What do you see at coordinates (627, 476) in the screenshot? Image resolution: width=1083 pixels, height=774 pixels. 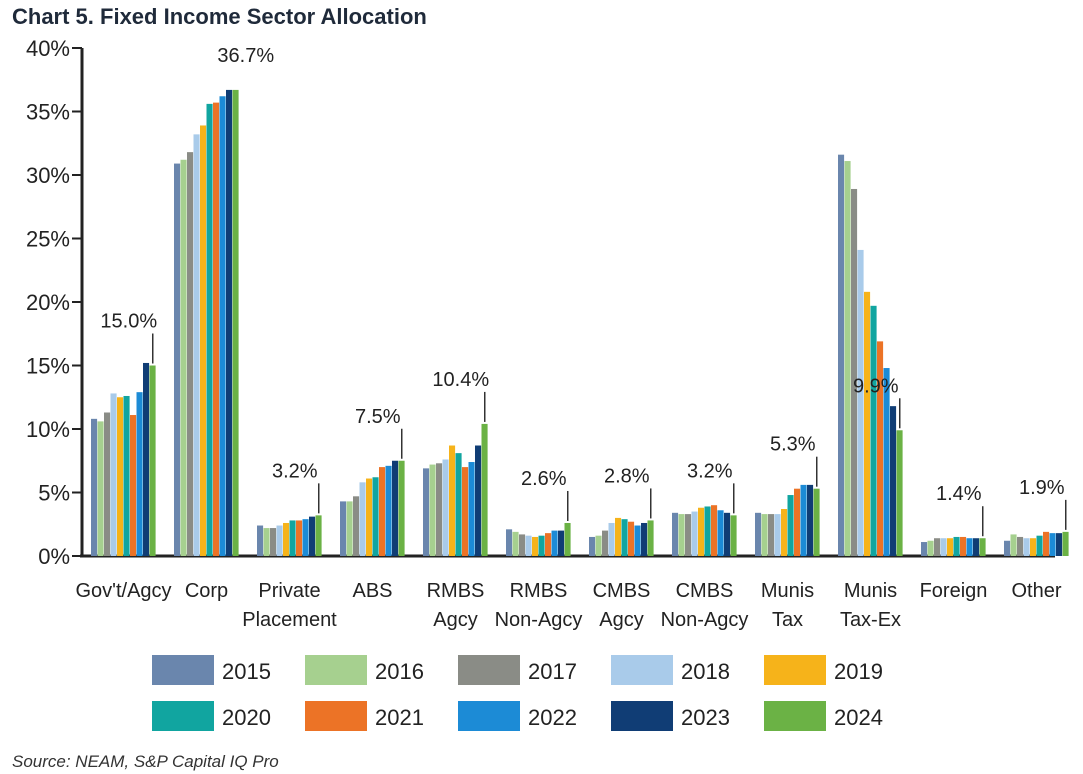 I see `data-label: 2.8%` at bounding box center [627, 476].